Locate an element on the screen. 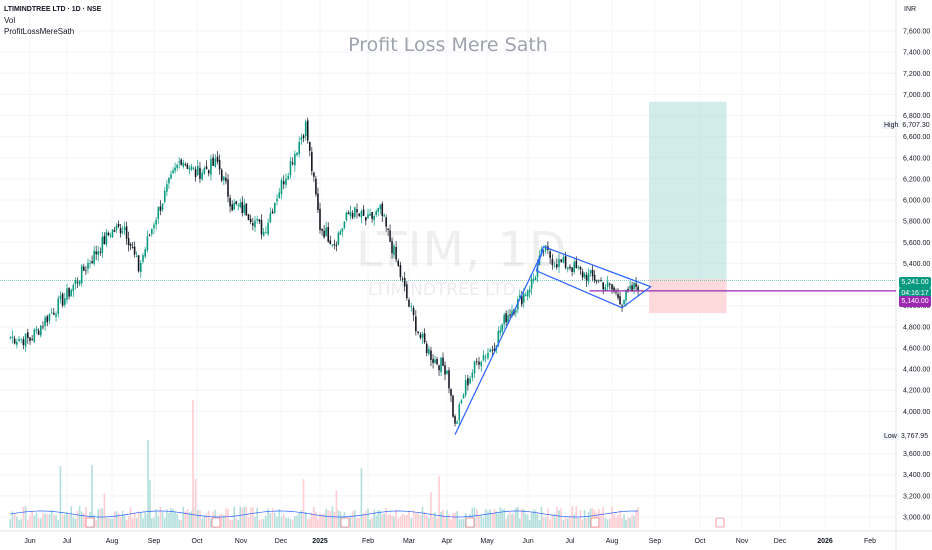 This screenshot has height=550, width=932. price-axis-label: 3,200.00 is located at coordinates (916, 496).